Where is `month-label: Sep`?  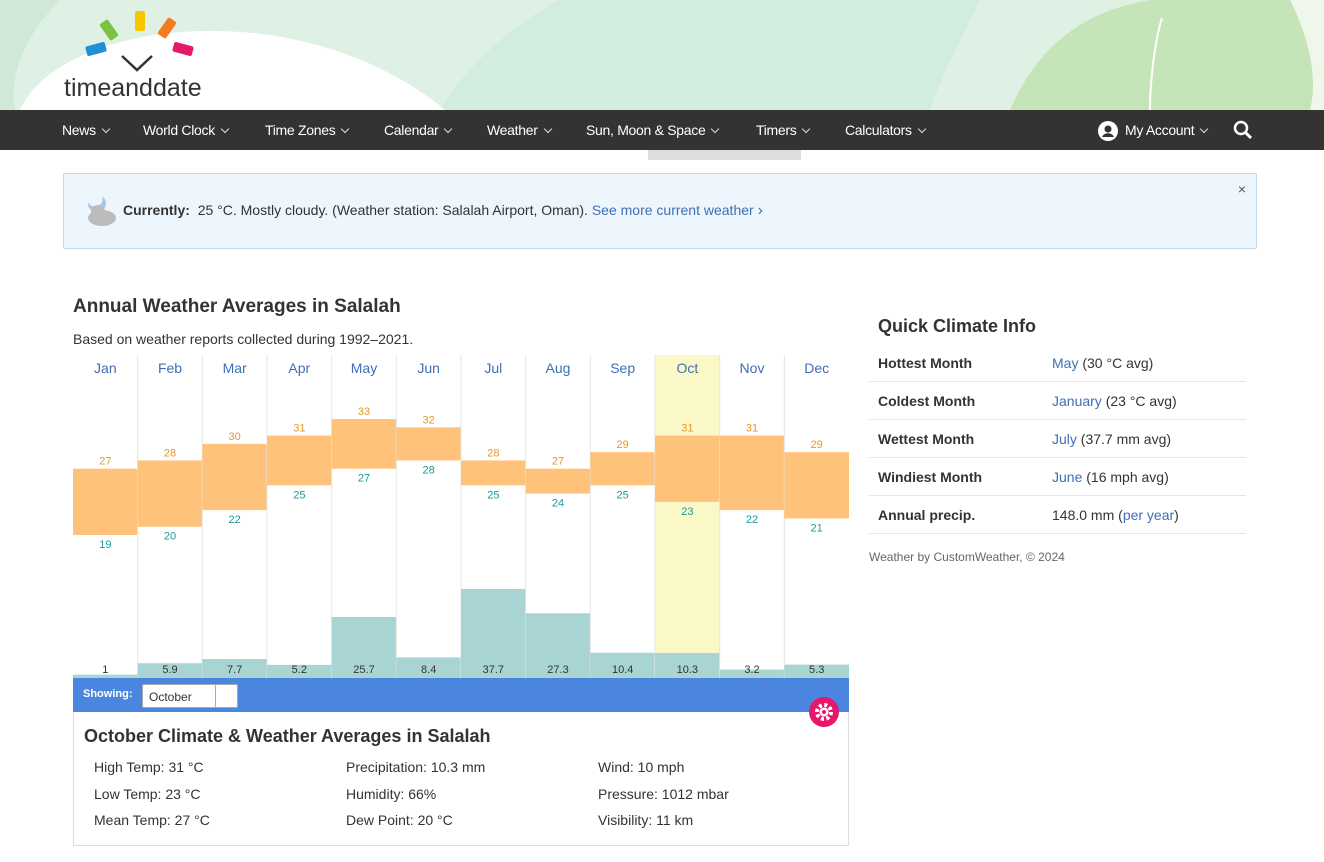
month-label: Sep is located at coordinates (622, 368).